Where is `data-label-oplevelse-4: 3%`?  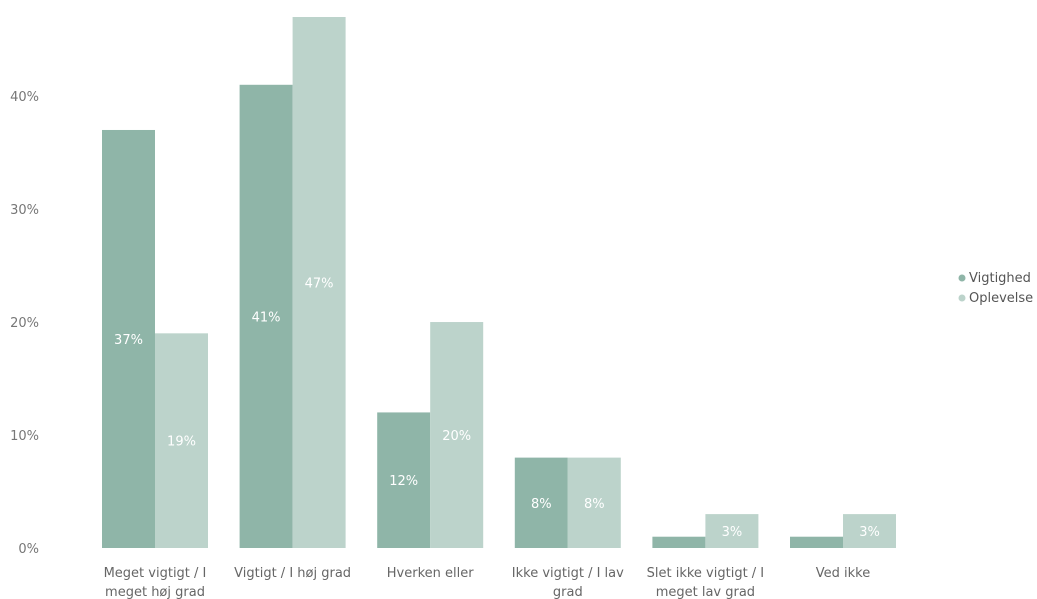 data-label-oplevelse-4: 3% is located at coordinates (732, 532).